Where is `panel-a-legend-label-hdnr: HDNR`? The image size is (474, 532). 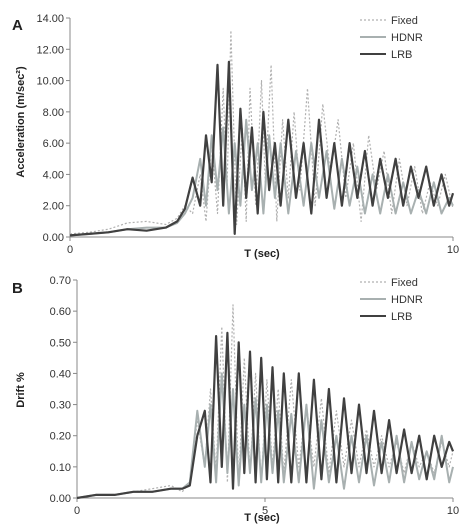
panel-a-legend-label-hdnr: HDNR is located at coordinates (407, 38).